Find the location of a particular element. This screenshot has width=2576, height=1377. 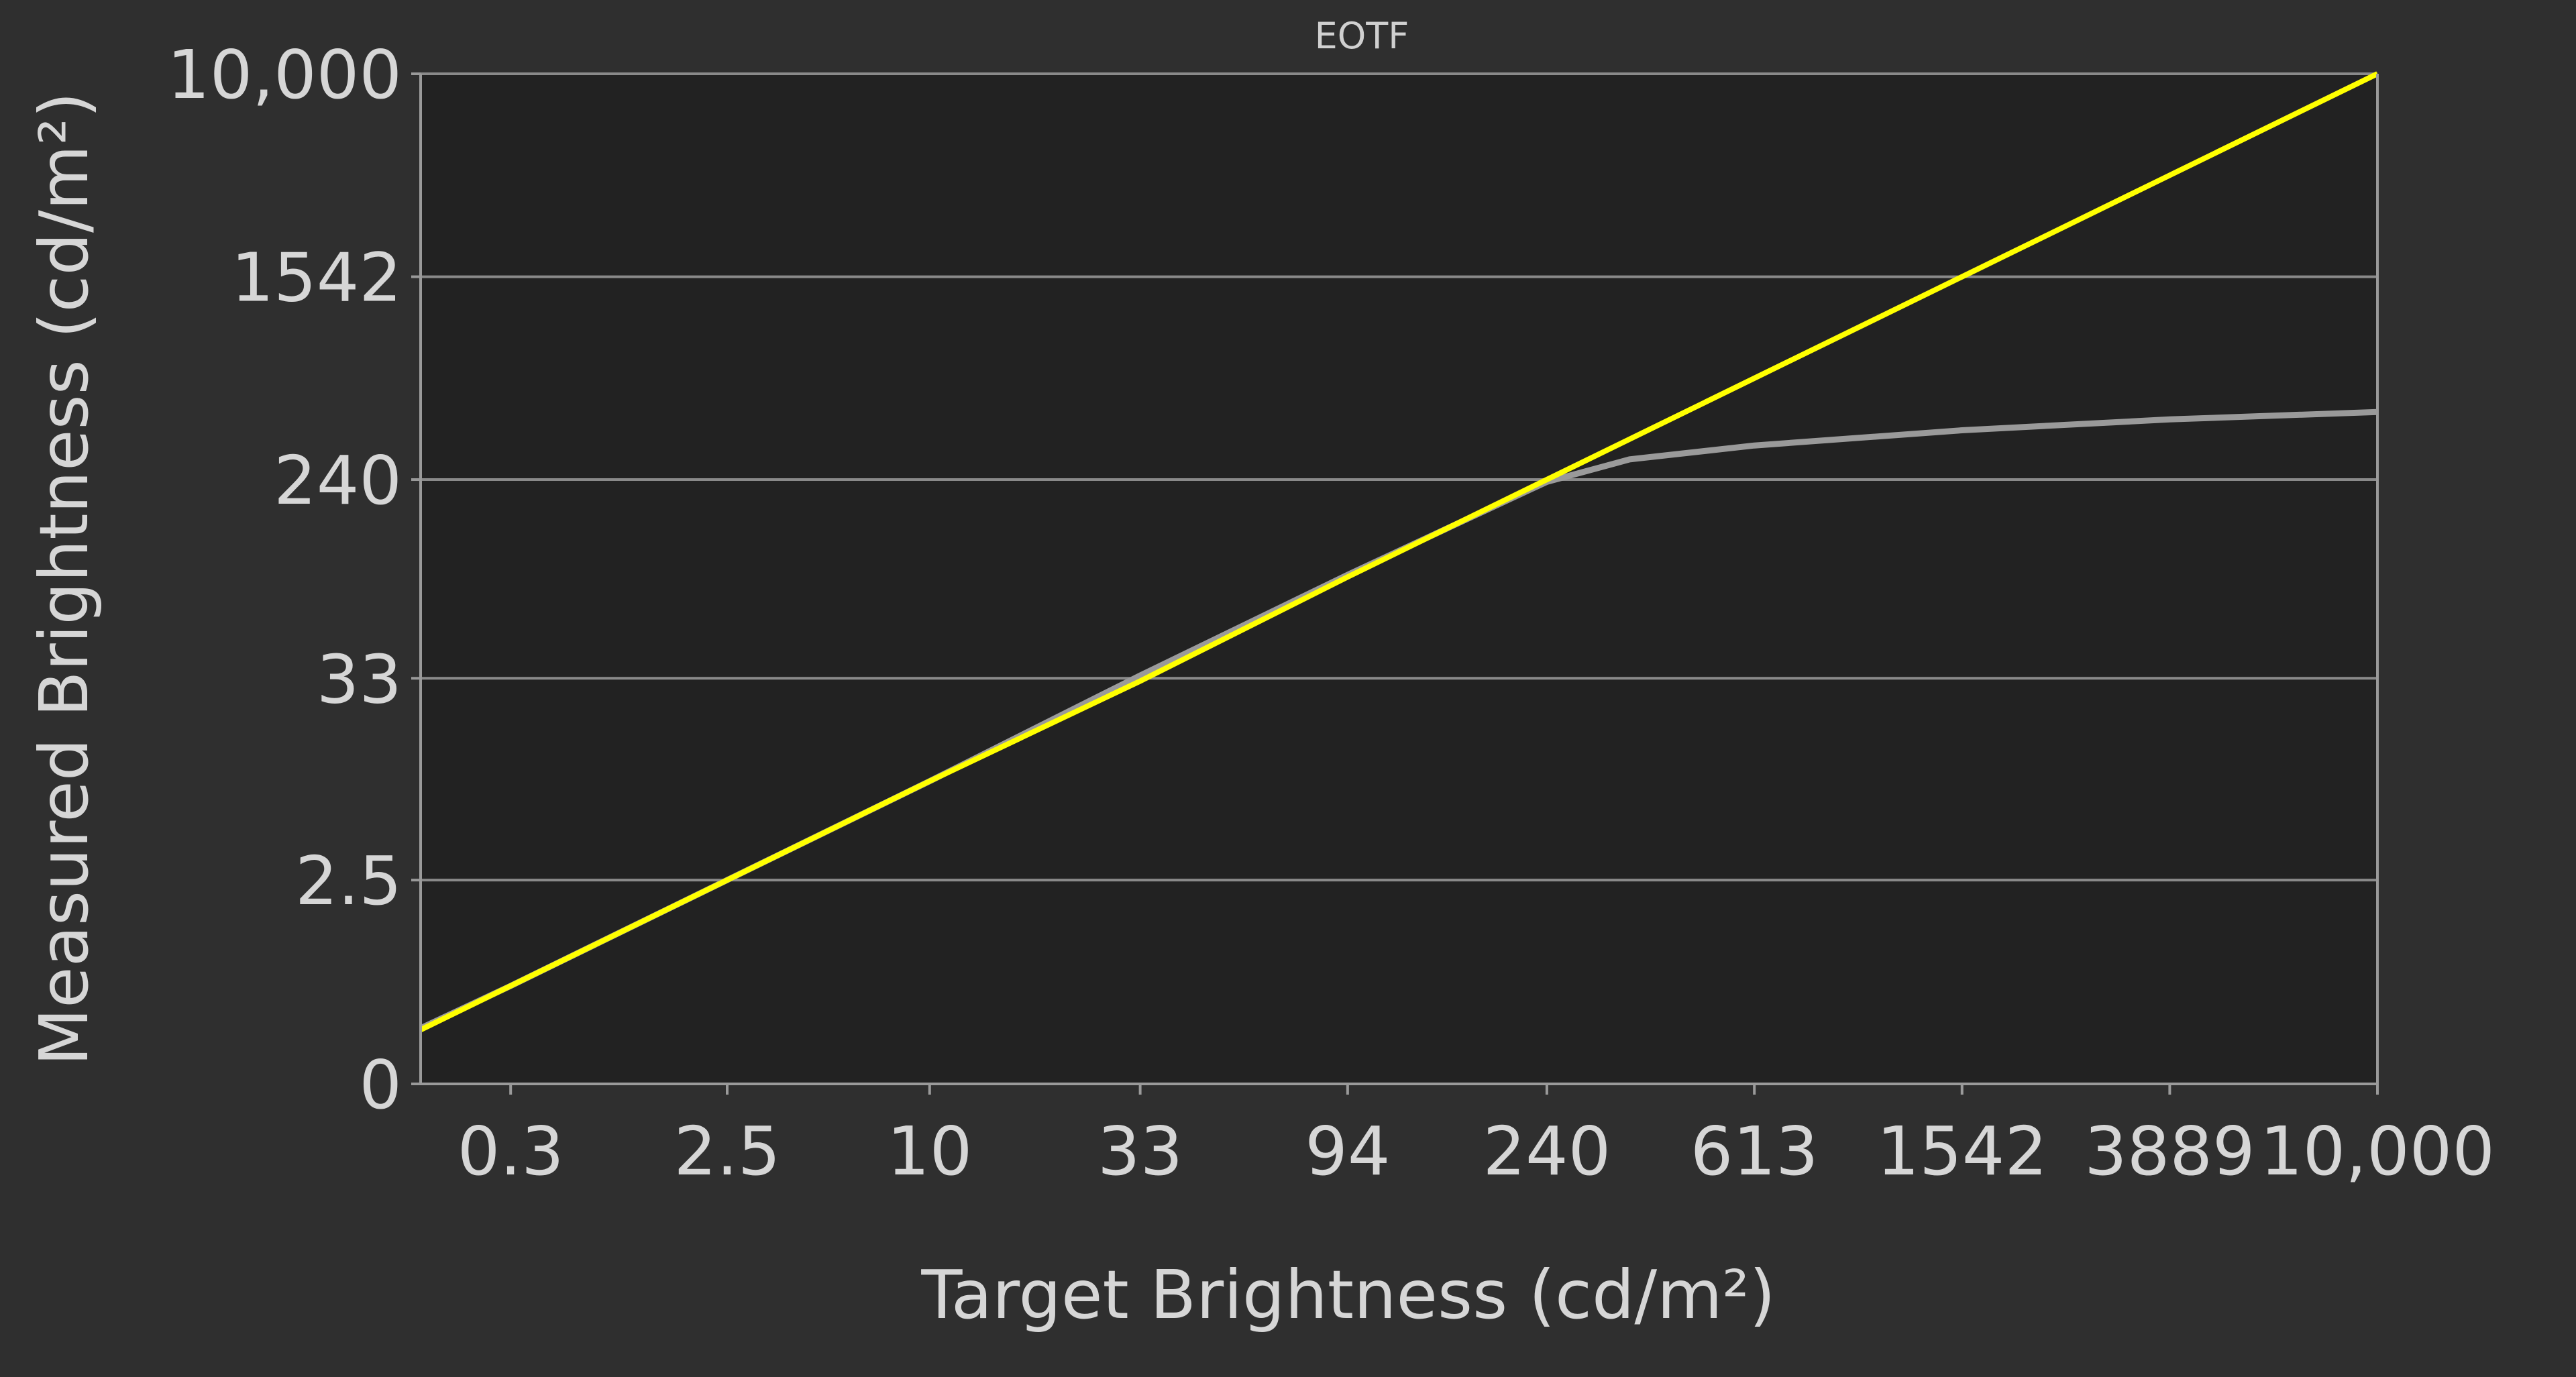

x-tick-label: 1542 is located at coordinates (1962, 1151).